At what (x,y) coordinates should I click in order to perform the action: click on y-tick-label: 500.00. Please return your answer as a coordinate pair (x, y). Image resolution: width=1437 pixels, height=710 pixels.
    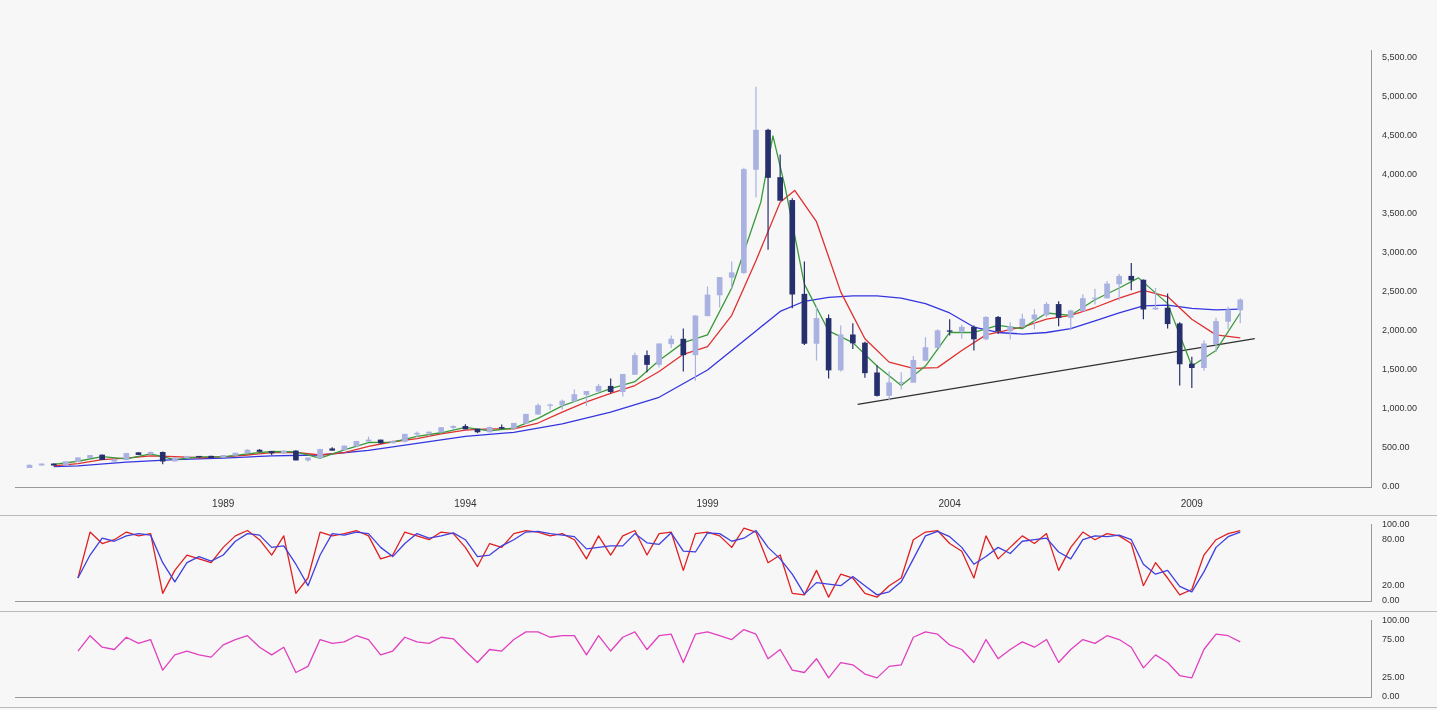
    Looking at the image, I should click on (1396, 447).